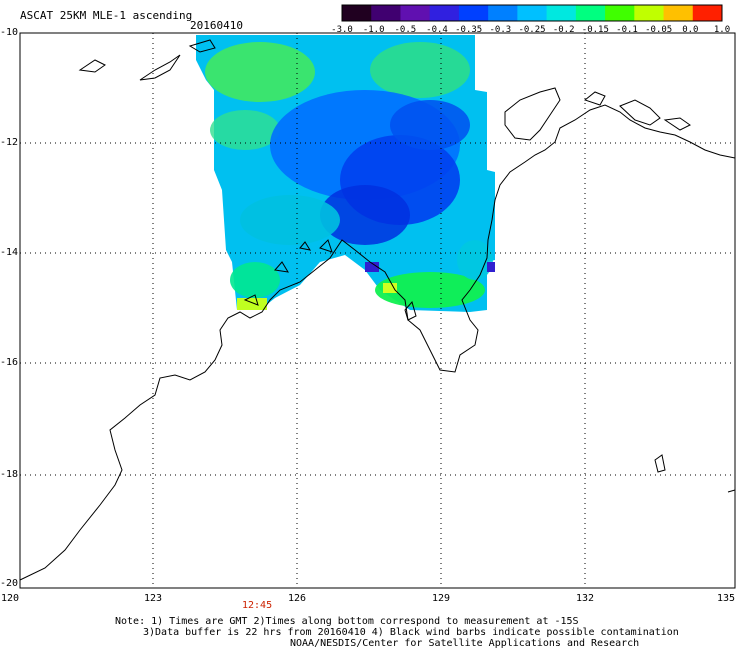 The image size is (740, 650). I want to click on lat-label: -12, so click(9, 142).